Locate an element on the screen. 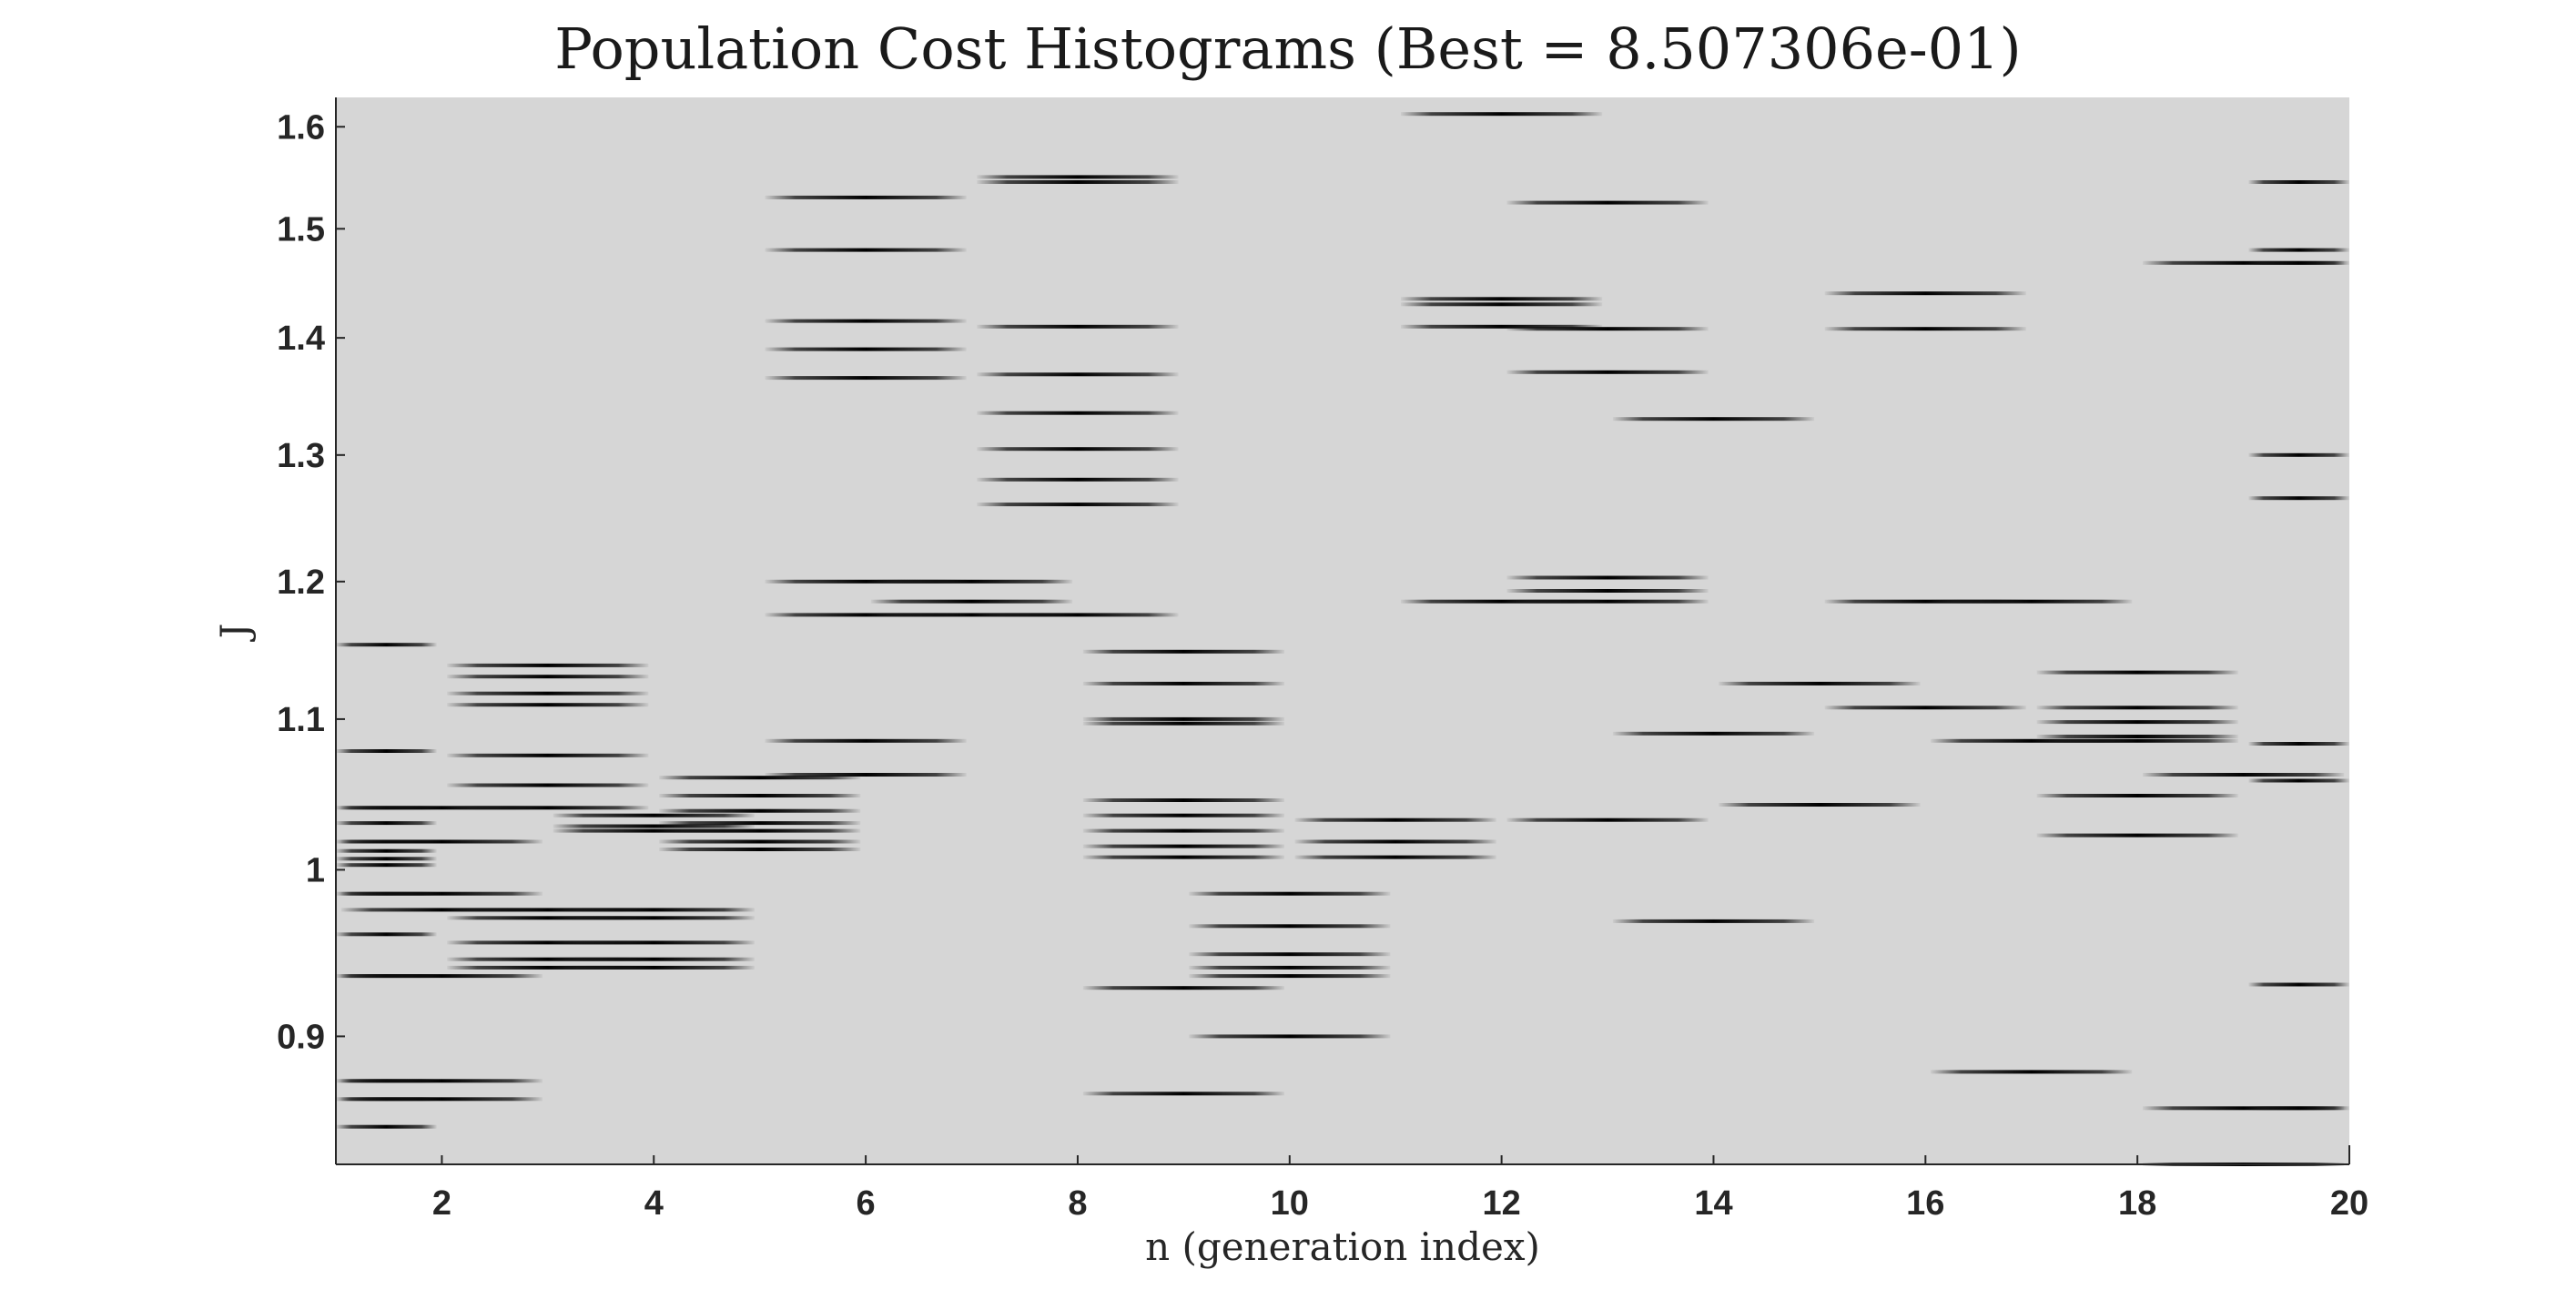 The height and width of the screenshot is (1300, 2576). y-tick-label-1.4: 1.4 is located at coordinates (301, 339).